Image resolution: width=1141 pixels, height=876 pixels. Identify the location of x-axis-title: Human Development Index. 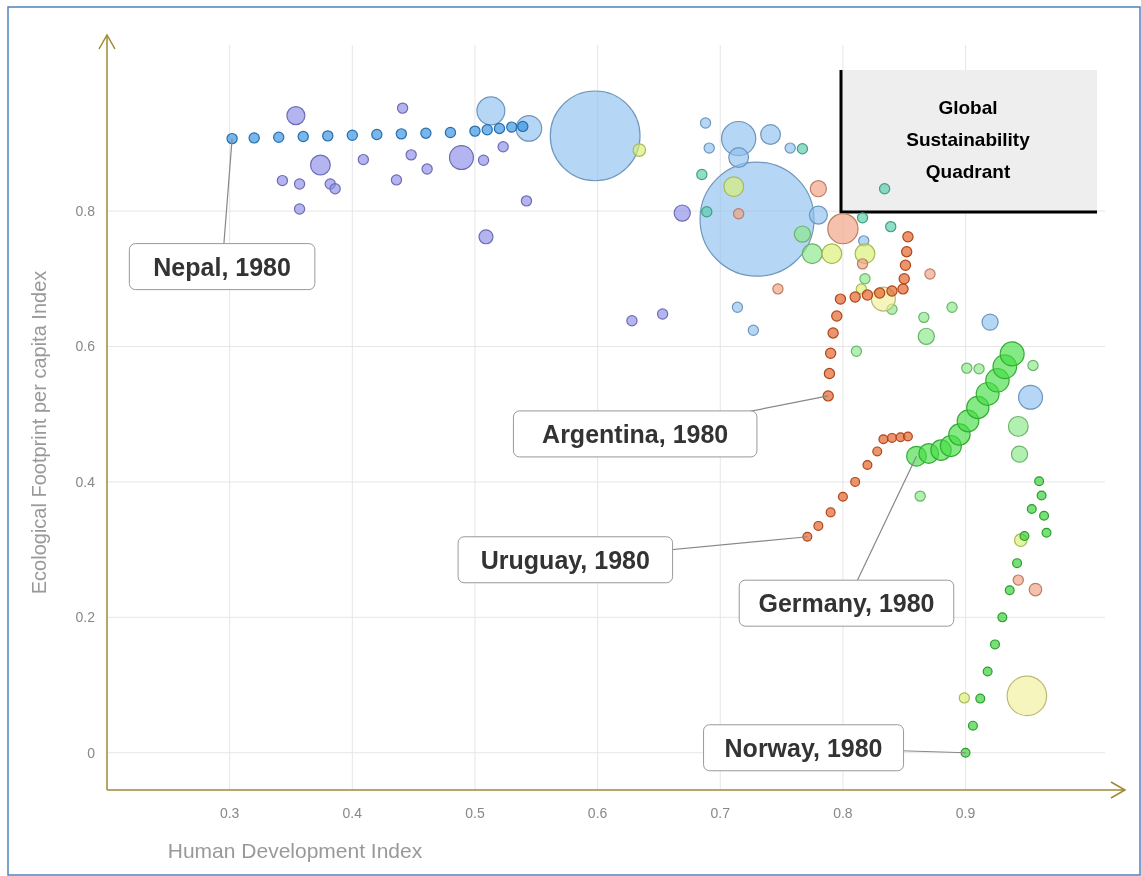
(295, 850).